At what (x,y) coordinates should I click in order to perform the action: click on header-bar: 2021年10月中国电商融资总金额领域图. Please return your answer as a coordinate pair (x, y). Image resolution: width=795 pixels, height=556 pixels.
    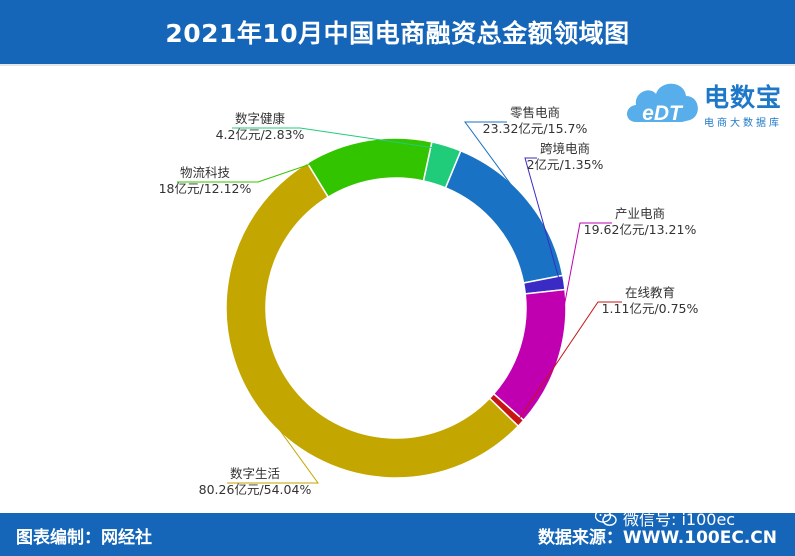
    Looking at the image, I should click on (397, 32).